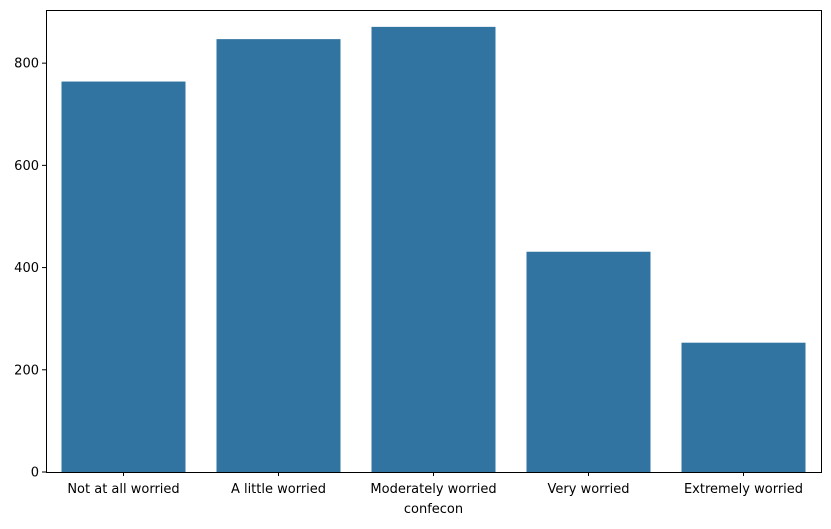  Describe the element at coordinates (26, 64) in the screenshot. I see `y-tick-label-4: 800` at that location.